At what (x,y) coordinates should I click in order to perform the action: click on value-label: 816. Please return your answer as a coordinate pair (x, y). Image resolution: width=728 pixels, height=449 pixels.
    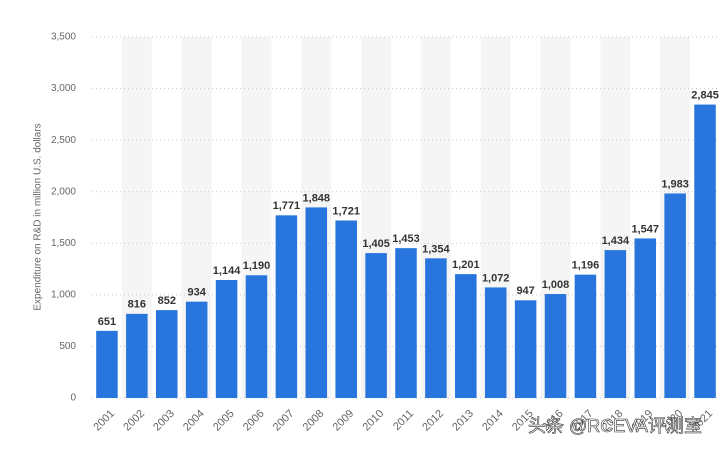
    Looking at the image, I should click on (137, 305).